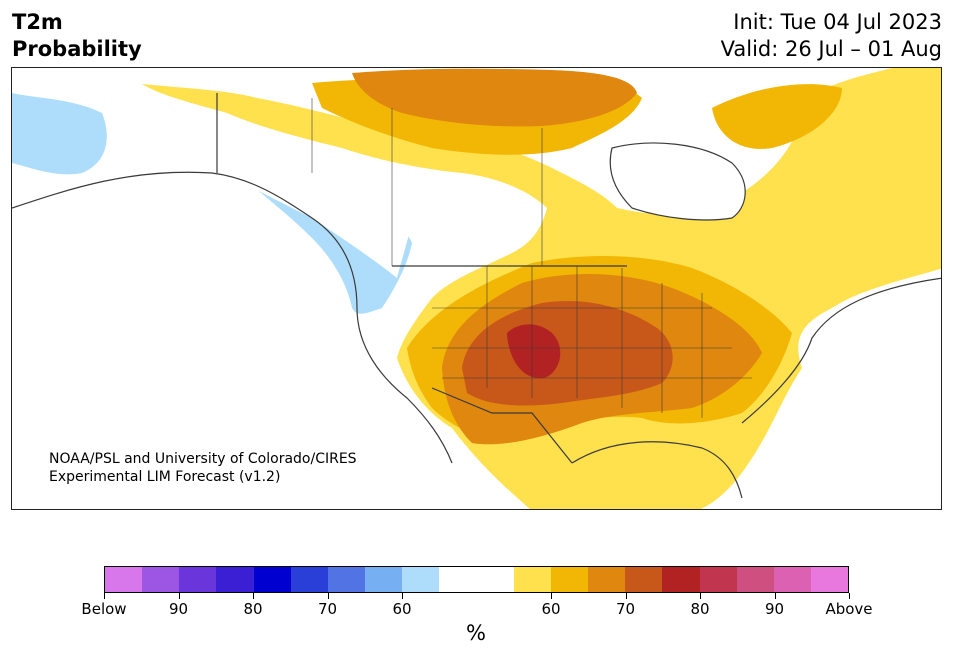 This screenshot has width=953, height=659. What do you see at coordinates (657, 470) in the screenshot?
I see `coastline-gulf` at bounding box center [657, 470].